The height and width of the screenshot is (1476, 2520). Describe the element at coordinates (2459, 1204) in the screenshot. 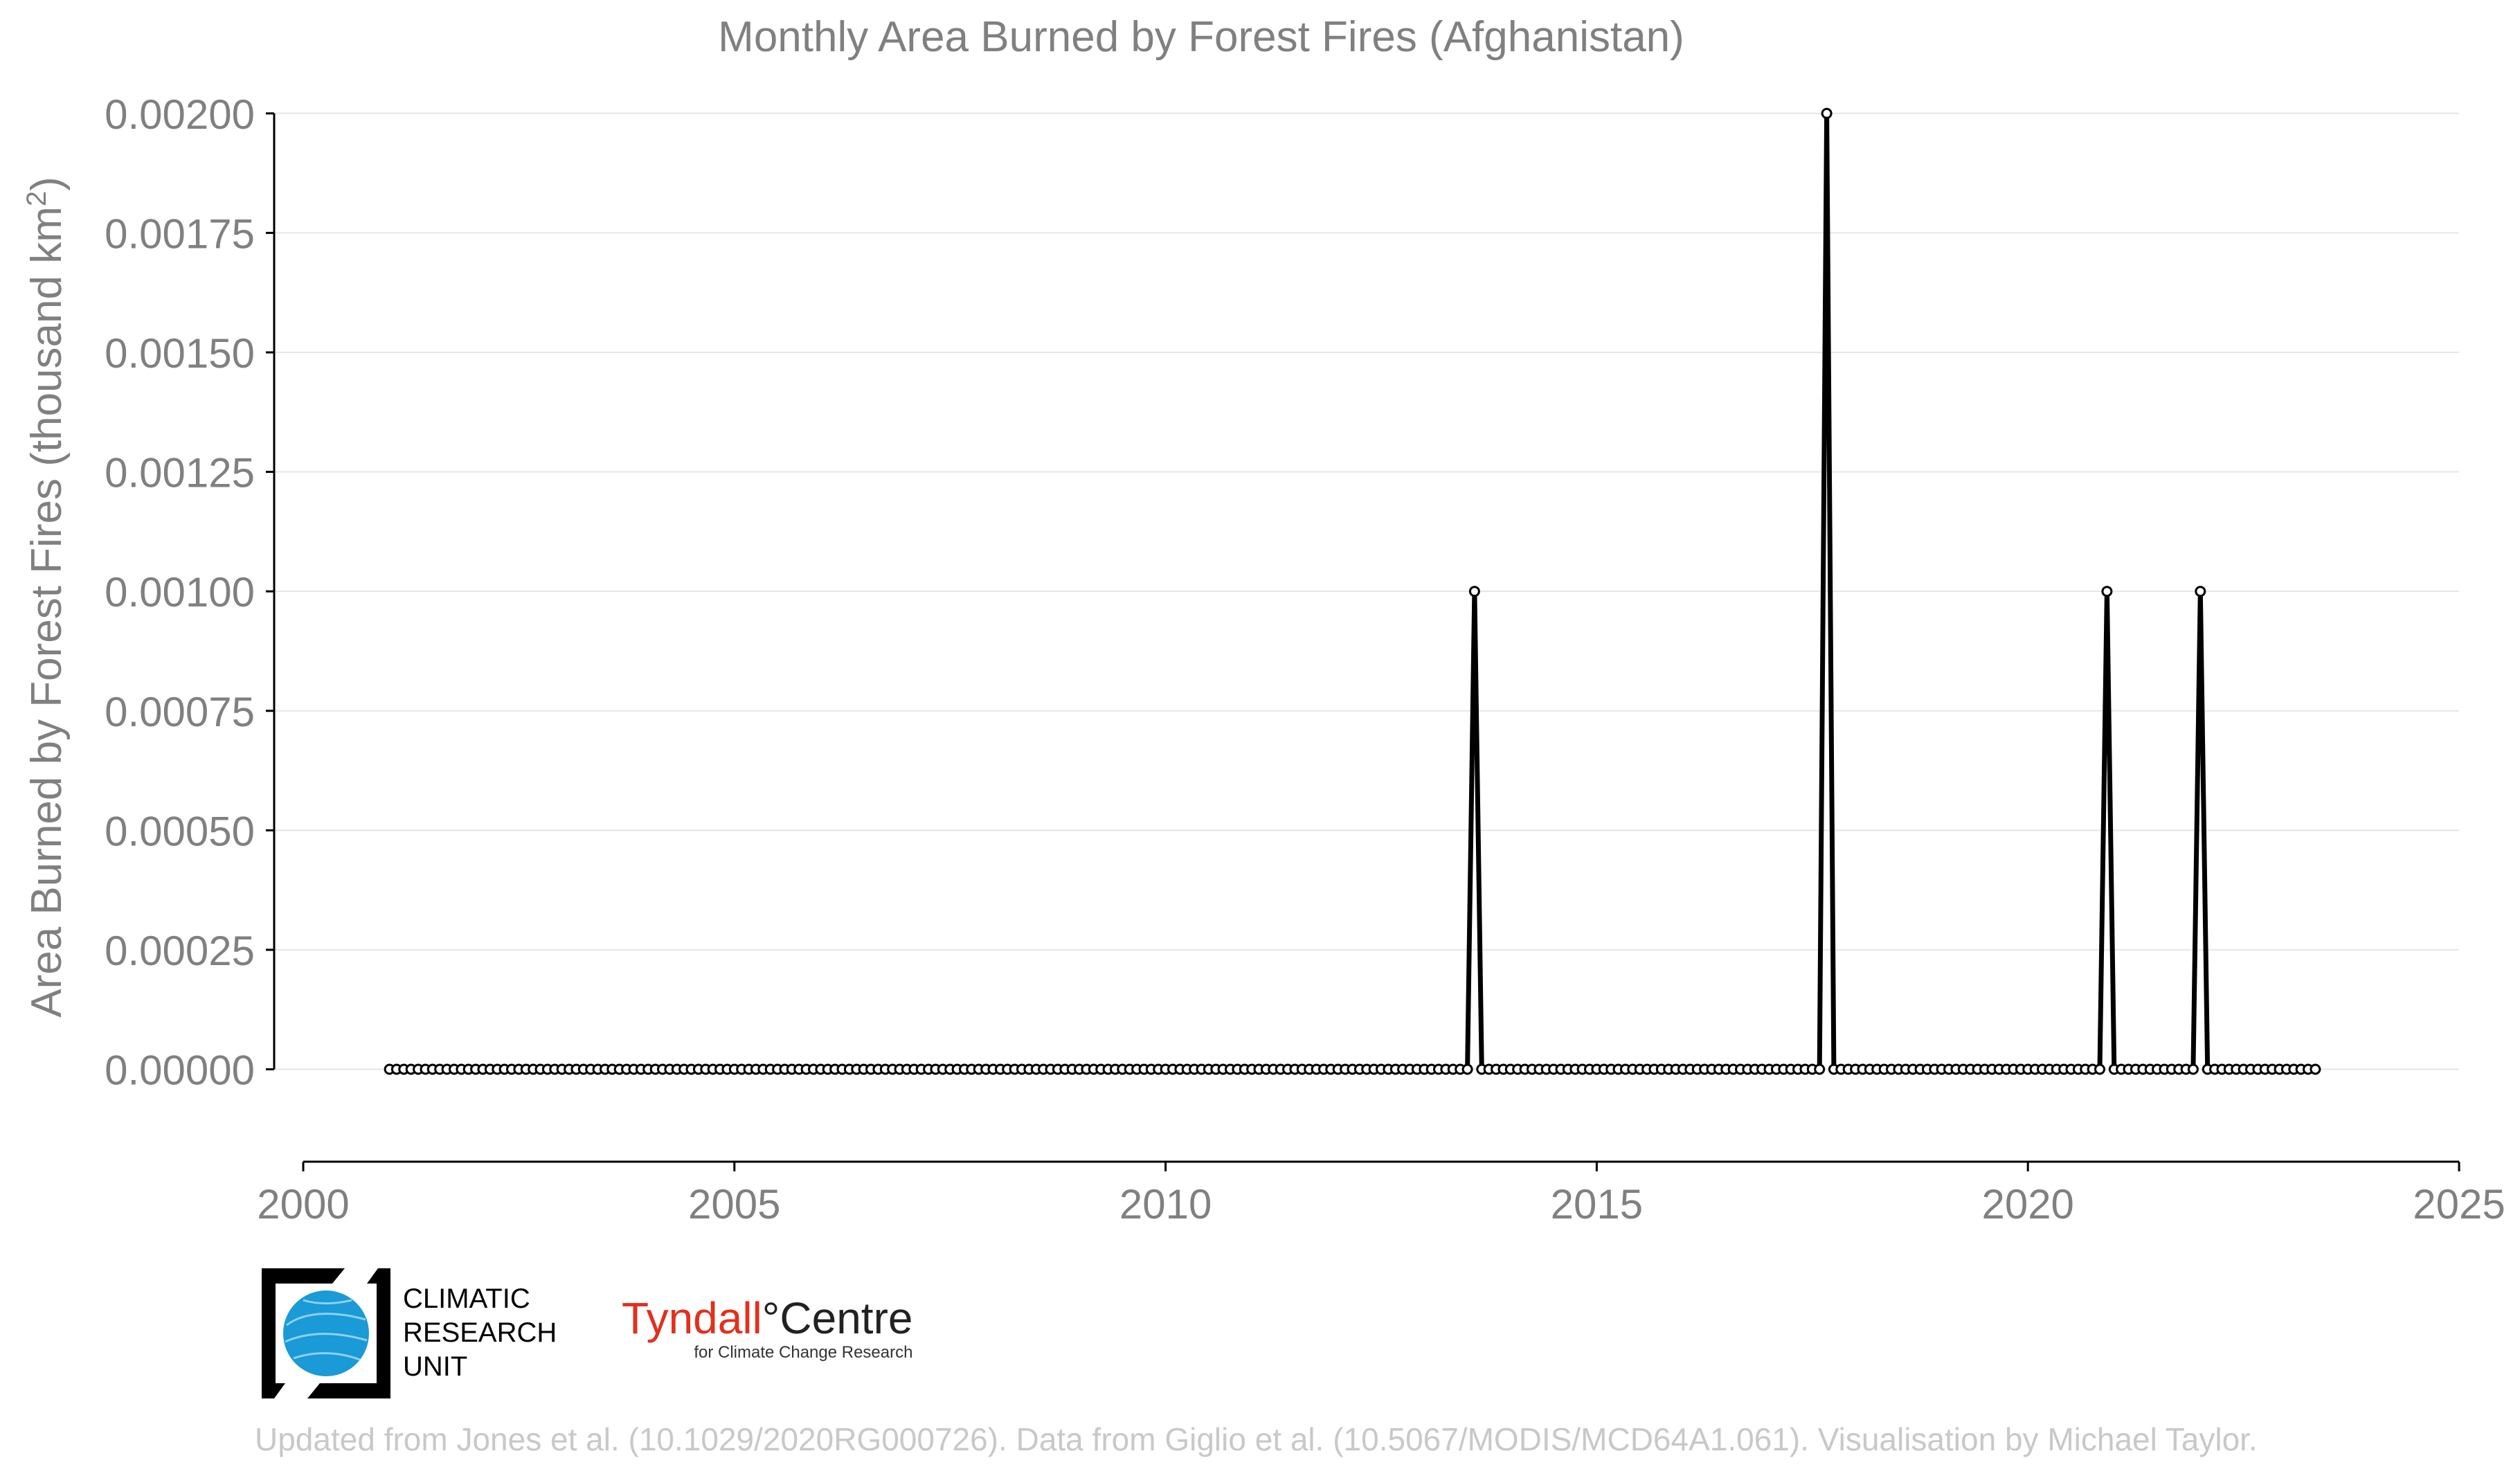

I see `x-tick-label: 2025` at that location.